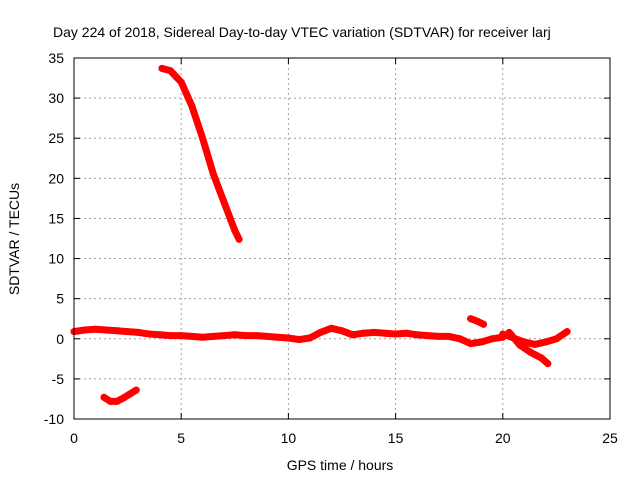  I want to click on y-tick-label: 5, so click(60, 299).